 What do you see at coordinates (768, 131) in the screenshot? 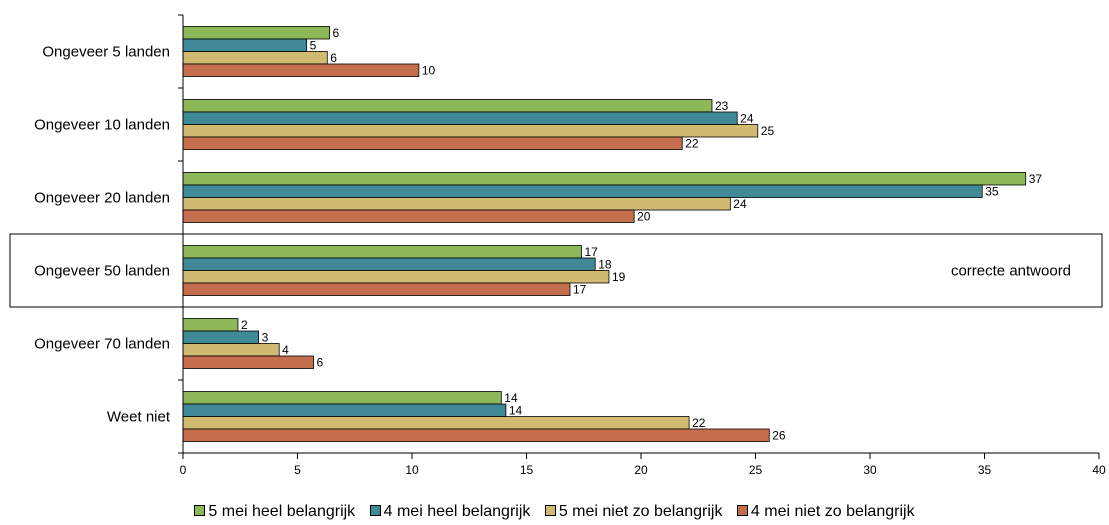
I see `value-label-ongeveer-10-landen-series-3: 25` at bounding box center [768, 131].